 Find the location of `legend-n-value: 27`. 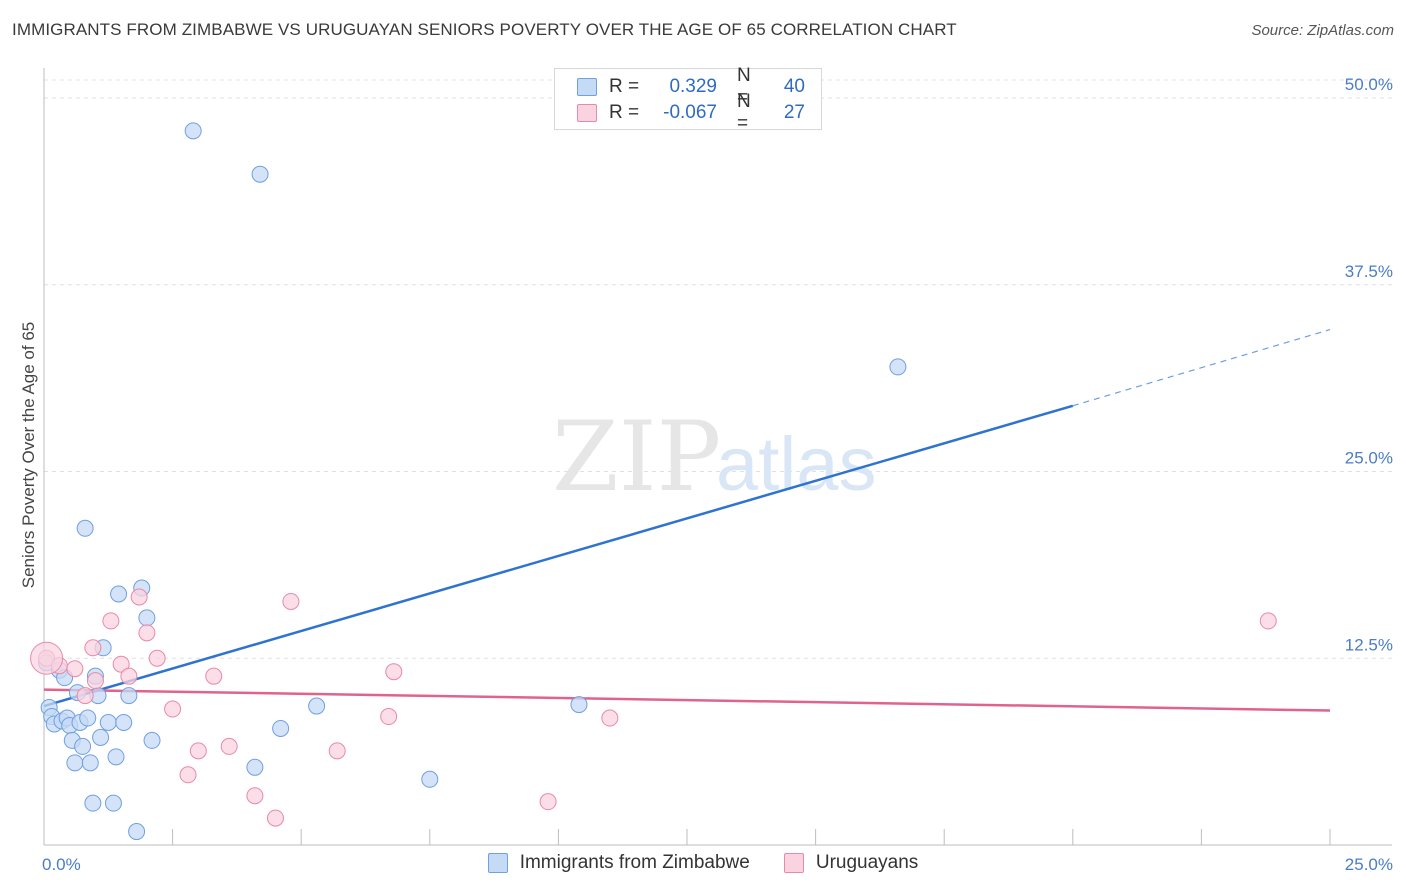

legend-n-value: 27 is located at coordinates (794, 112).